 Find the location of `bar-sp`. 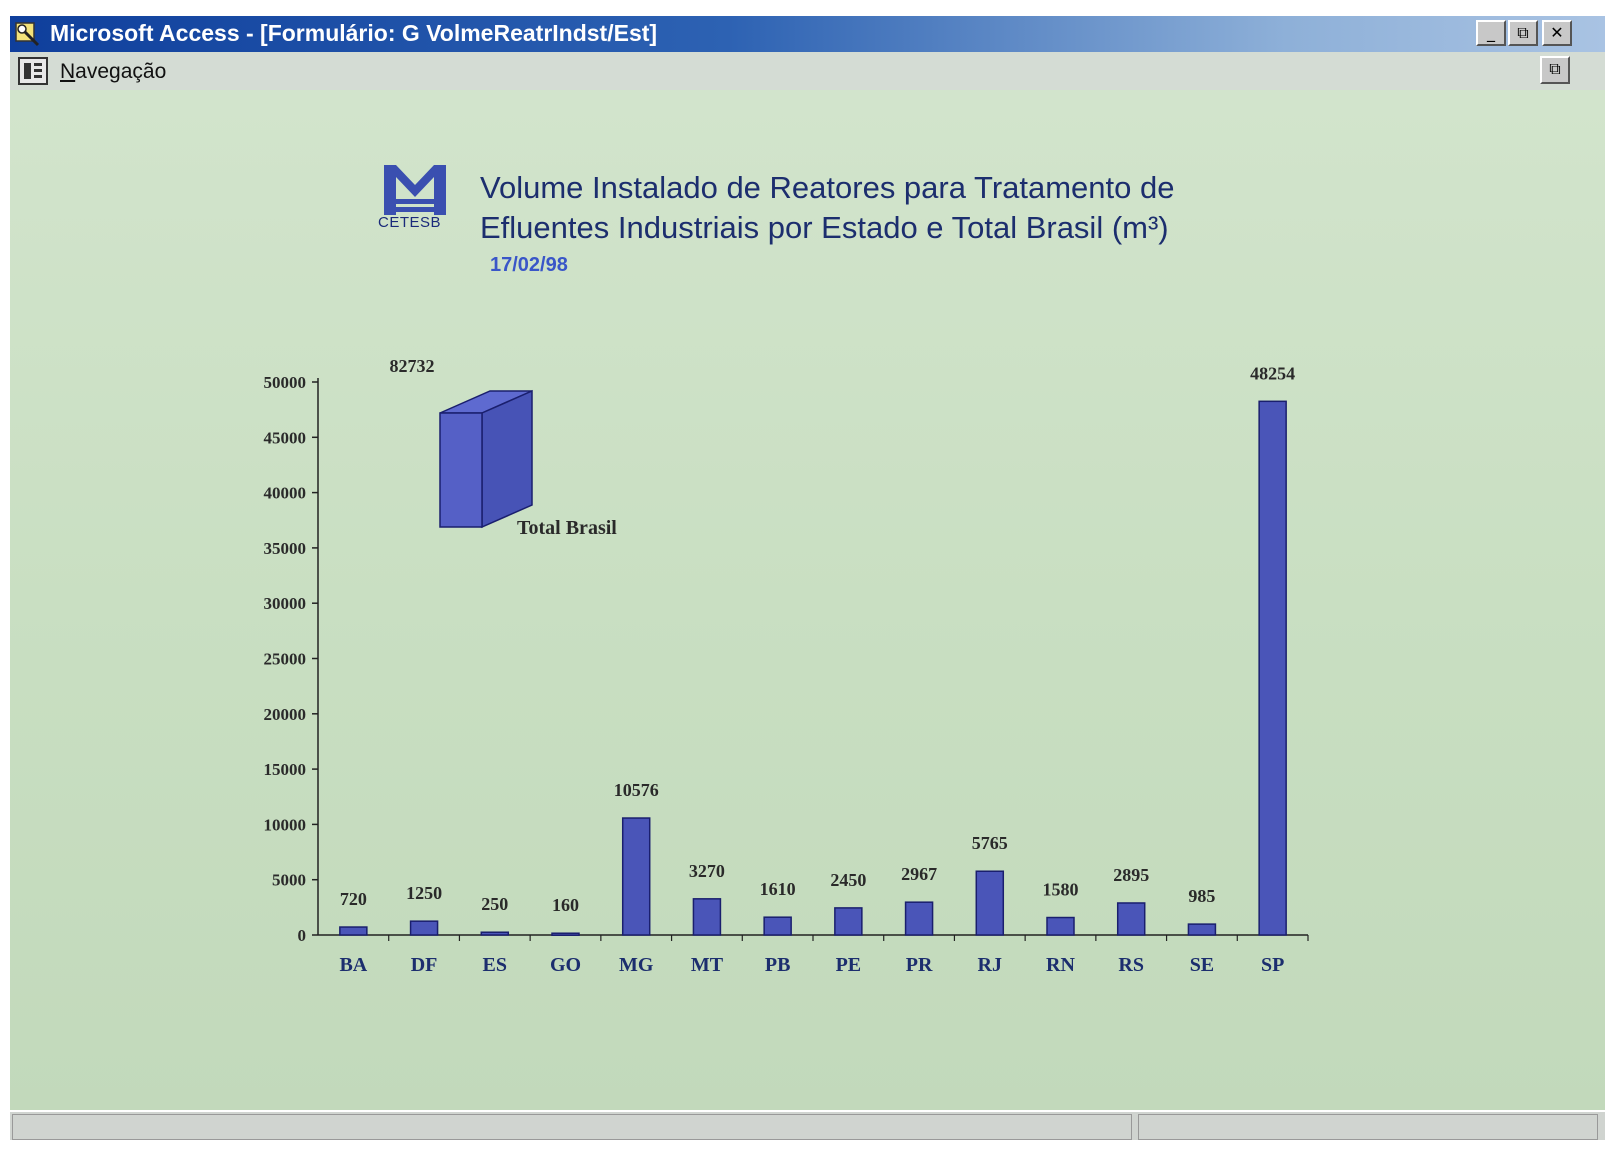

bar-sp is located at coordinates (1272, 668).